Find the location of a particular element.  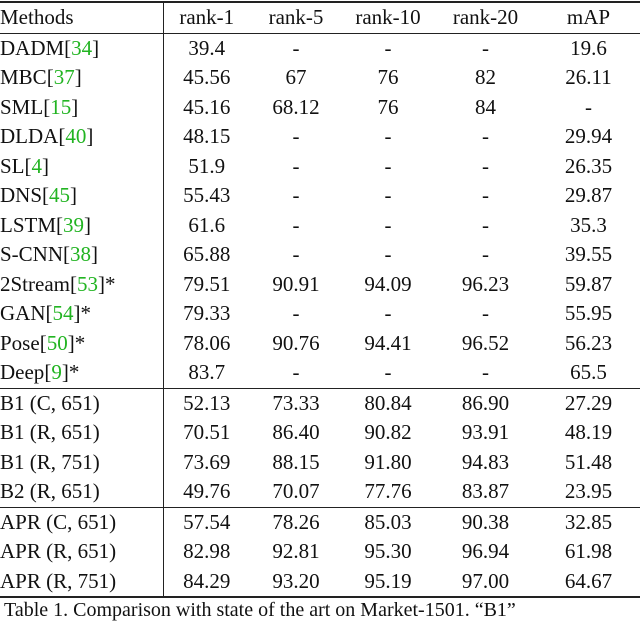

cell-rank-20: 83.87 is located at coordinates (485, 491).